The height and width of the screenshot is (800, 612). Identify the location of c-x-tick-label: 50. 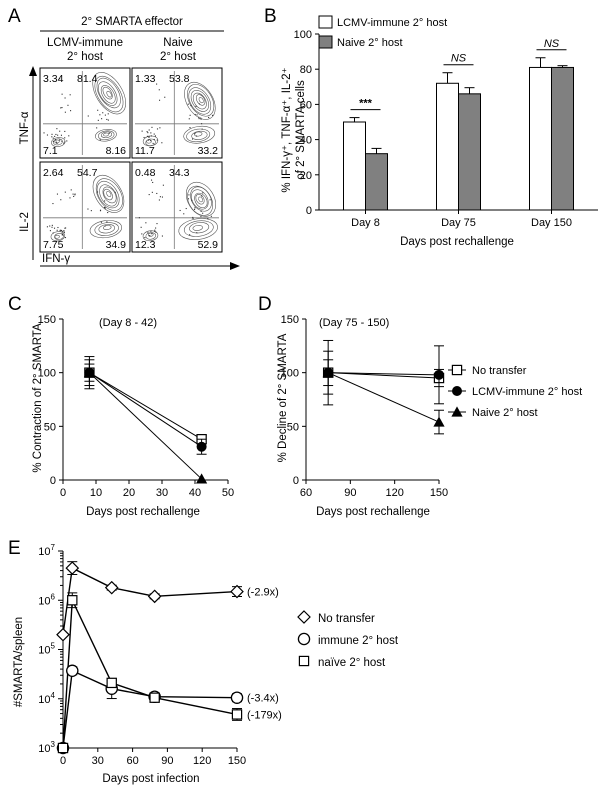
(228, 493).